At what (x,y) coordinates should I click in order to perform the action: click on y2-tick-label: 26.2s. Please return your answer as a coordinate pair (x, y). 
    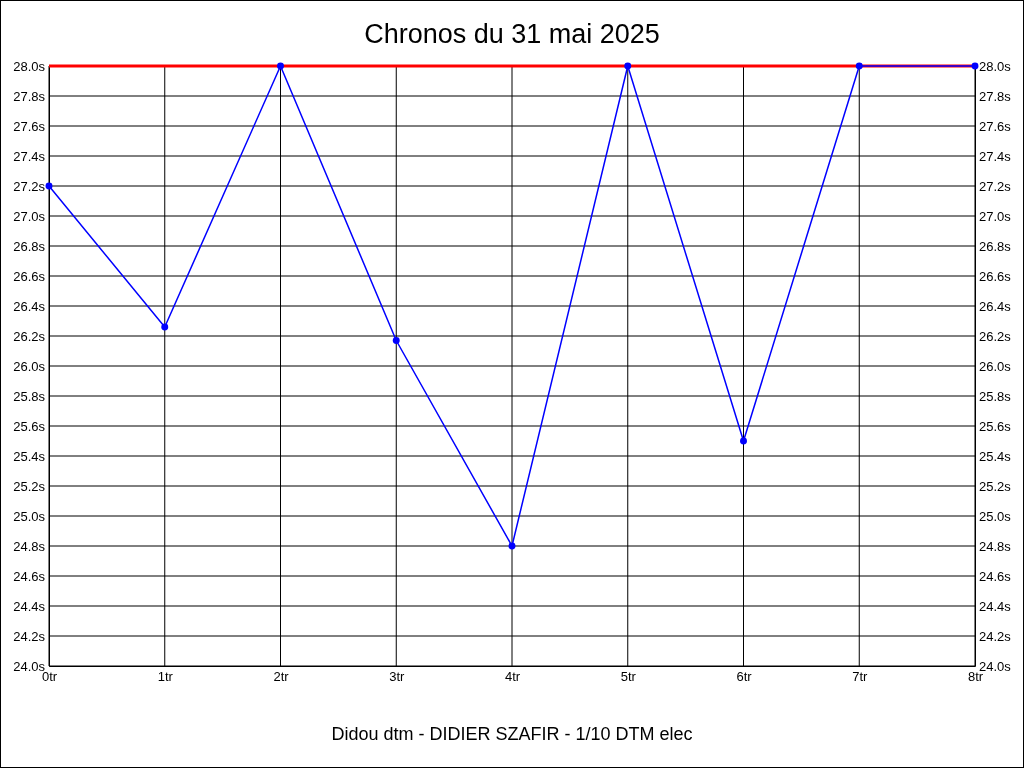
    Looking at the image, I should click on (995, 336).